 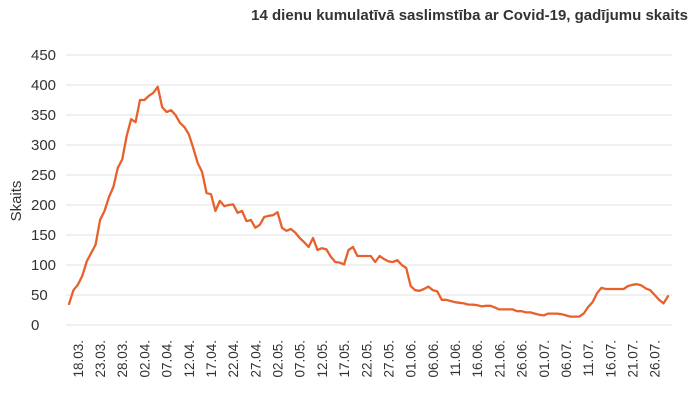 What do you see at coordinates (633, 359) in the screenshot?
I see `x-tick-label: 21.07.` at bounding box center [633, 359].